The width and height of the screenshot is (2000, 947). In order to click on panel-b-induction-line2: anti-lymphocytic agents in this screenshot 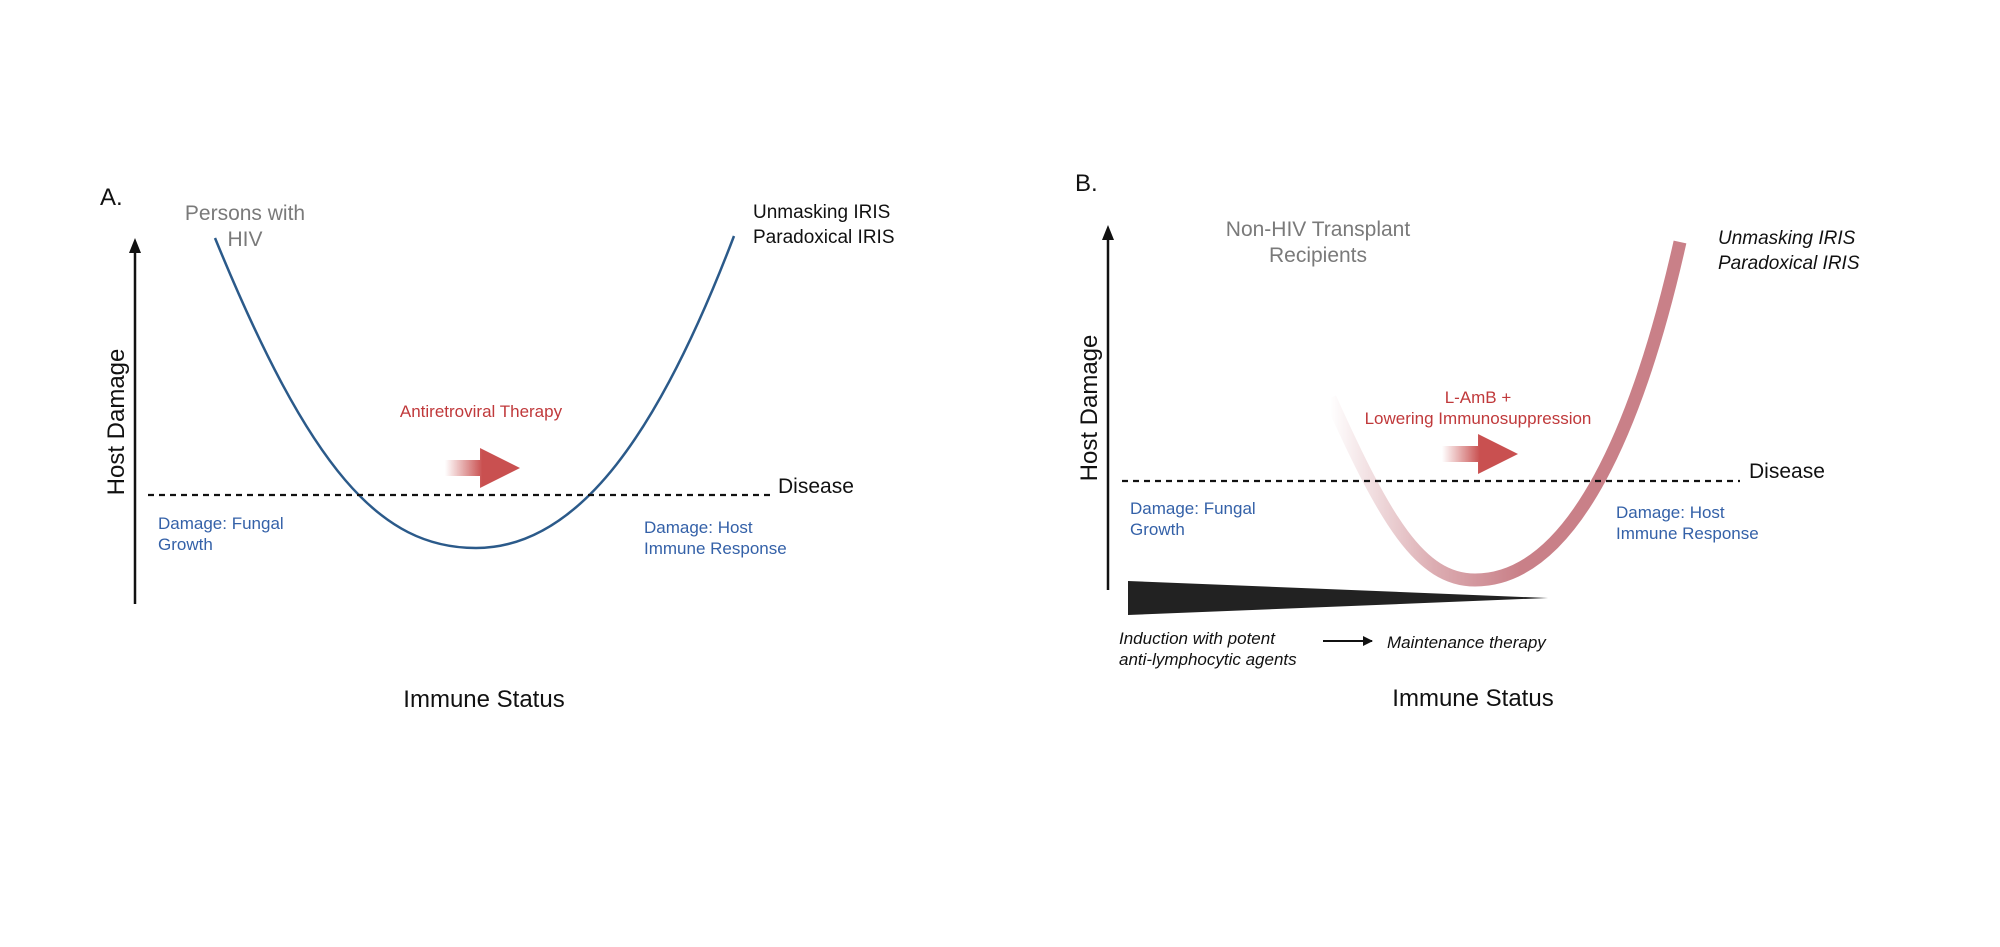, I will do `click(1208, 659)`.